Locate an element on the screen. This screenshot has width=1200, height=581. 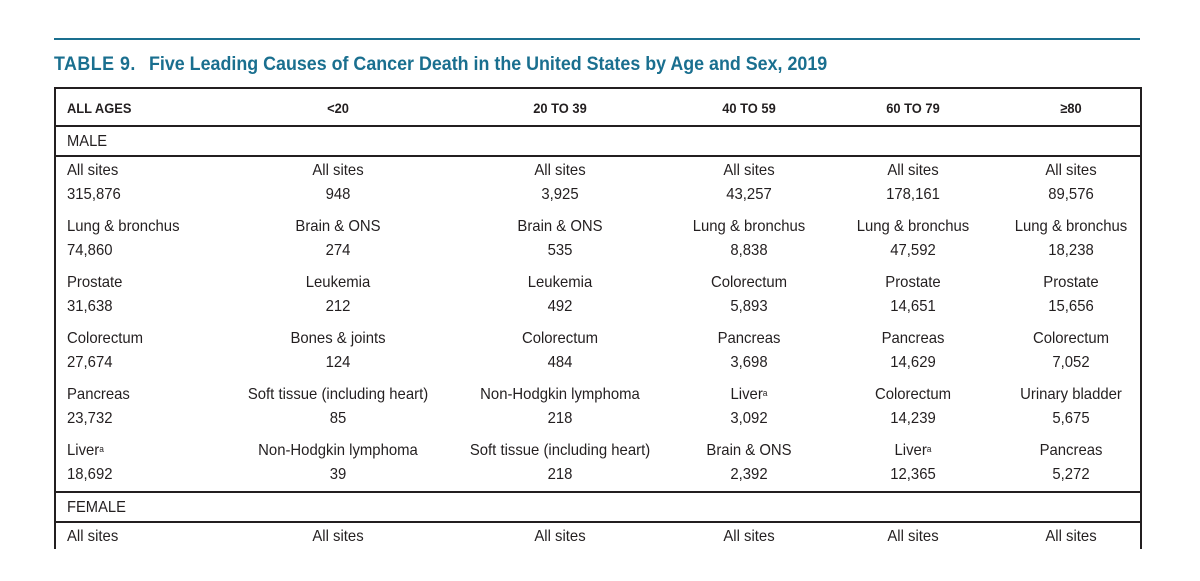
table-cell: Lung & bronchus 8,838 is located at coordinates (749, 239).